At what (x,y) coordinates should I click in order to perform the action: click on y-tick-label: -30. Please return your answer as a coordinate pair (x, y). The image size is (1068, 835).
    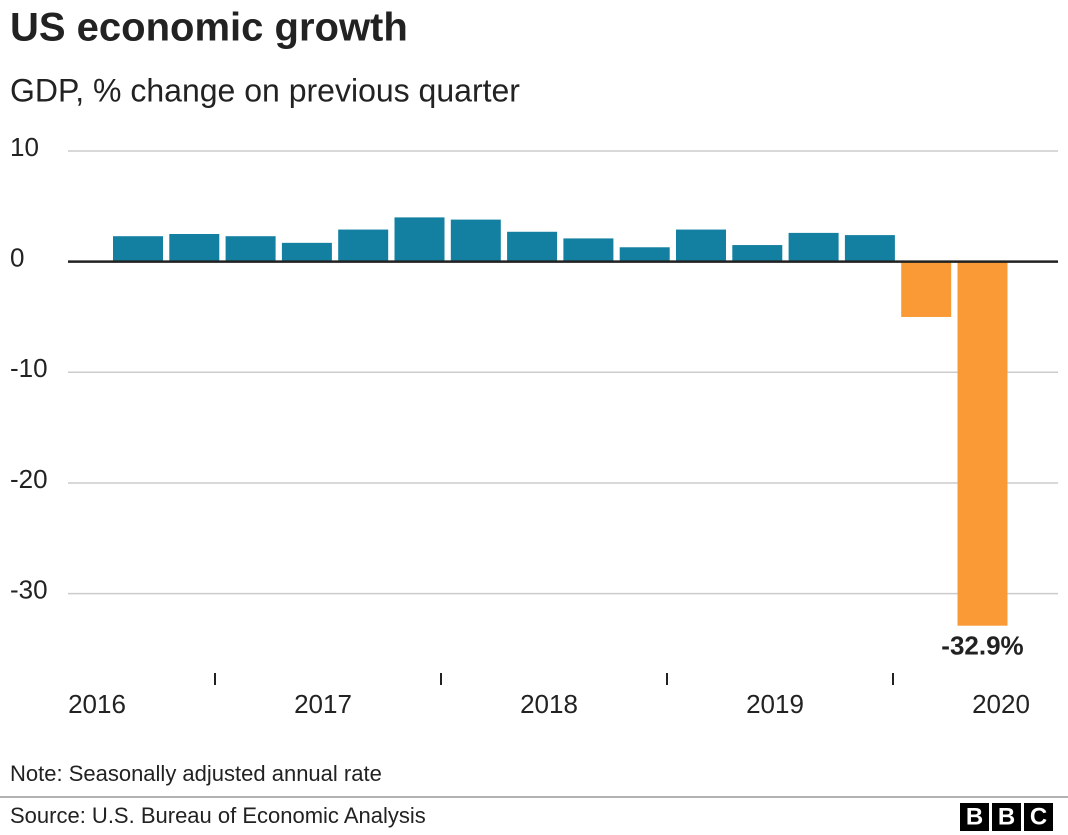
    Looking at the image, I should click on (29, 589).